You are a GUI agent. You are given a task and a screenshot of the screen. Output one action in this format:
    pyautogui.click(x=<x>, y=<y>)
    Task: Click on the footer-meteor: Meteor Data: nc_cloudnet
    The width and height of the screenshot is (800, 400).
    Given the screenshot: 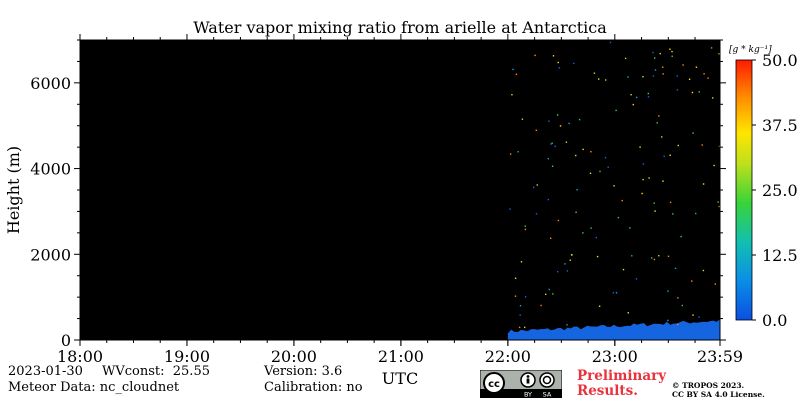 What is the action you would take?
    pyautogui.click(x=94, y=387)
    